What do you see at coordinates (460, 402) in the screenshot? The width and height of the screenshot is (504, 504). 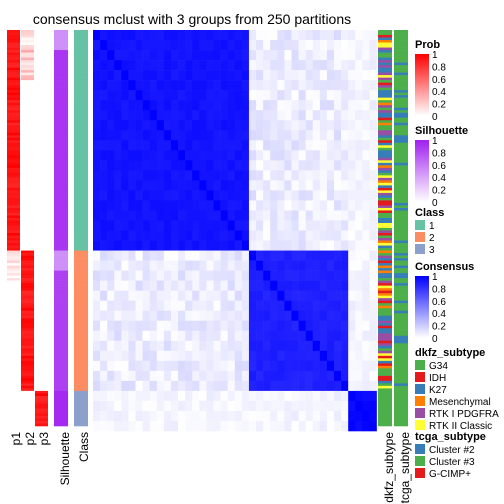 I see `legend-entry-label: Mesenchymal` at bounding box center [460, 402].